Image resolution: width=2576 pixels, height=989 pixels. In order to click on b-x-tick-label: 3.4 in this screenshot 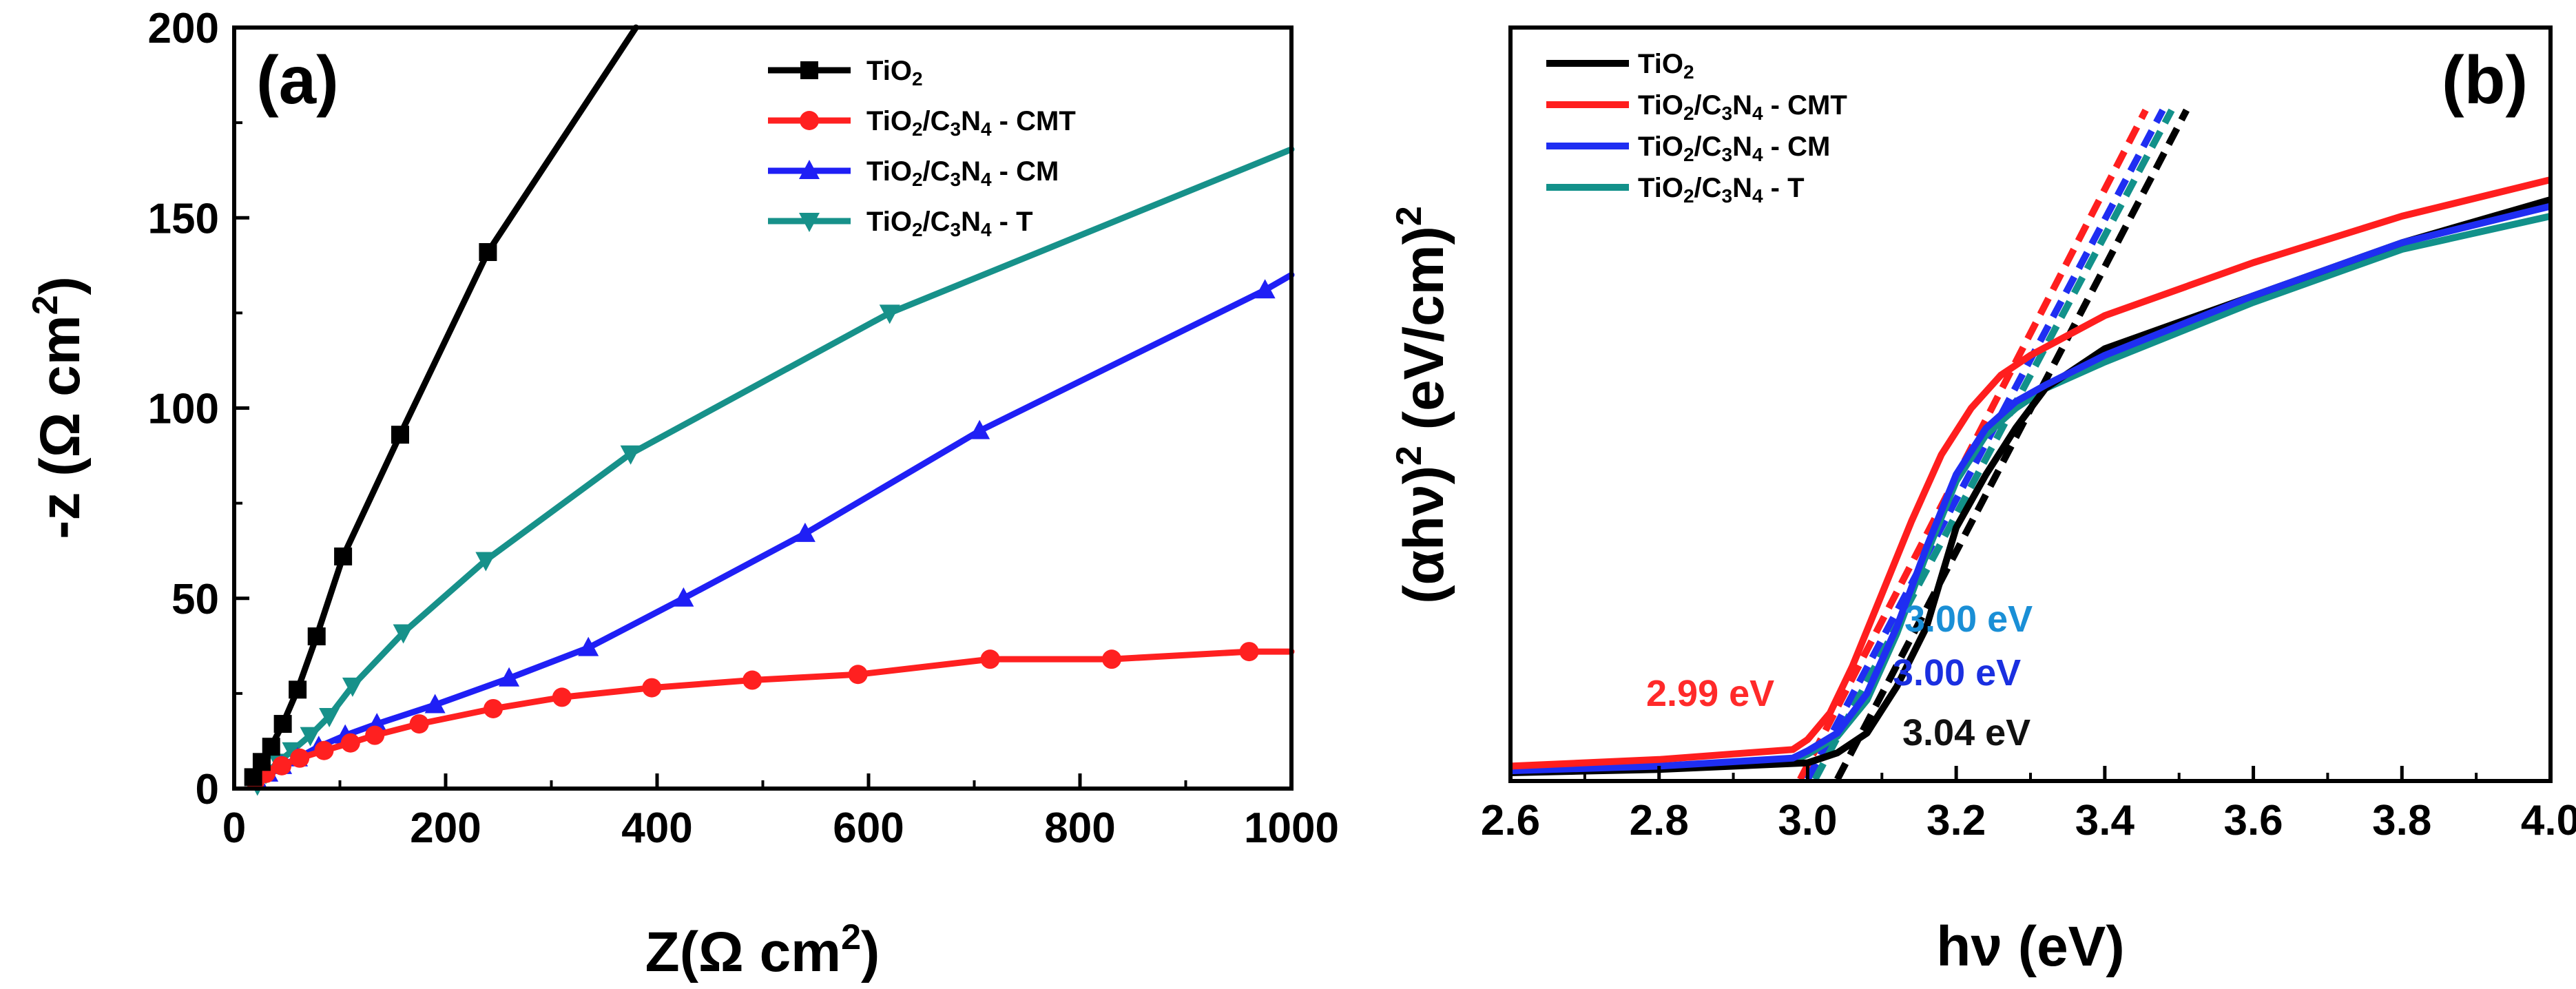, I will do `click(2105, 821)`.